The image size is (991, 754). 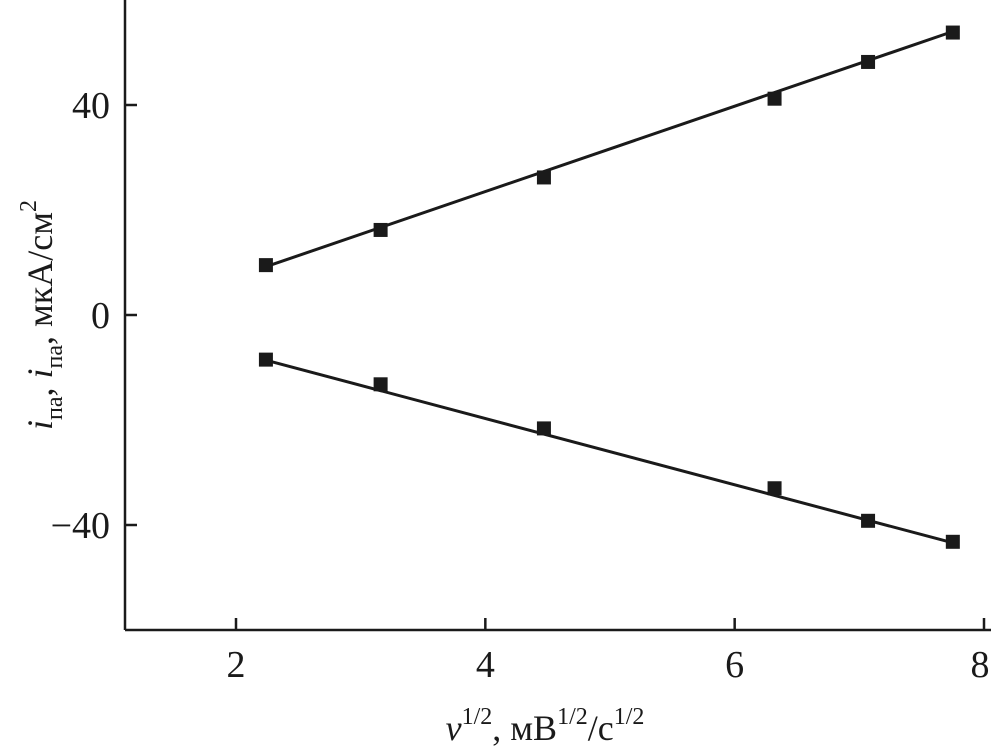 I want to click on x-axis-label: v1/2, мВ1/2/с1/2, so click(x=545, y=726).